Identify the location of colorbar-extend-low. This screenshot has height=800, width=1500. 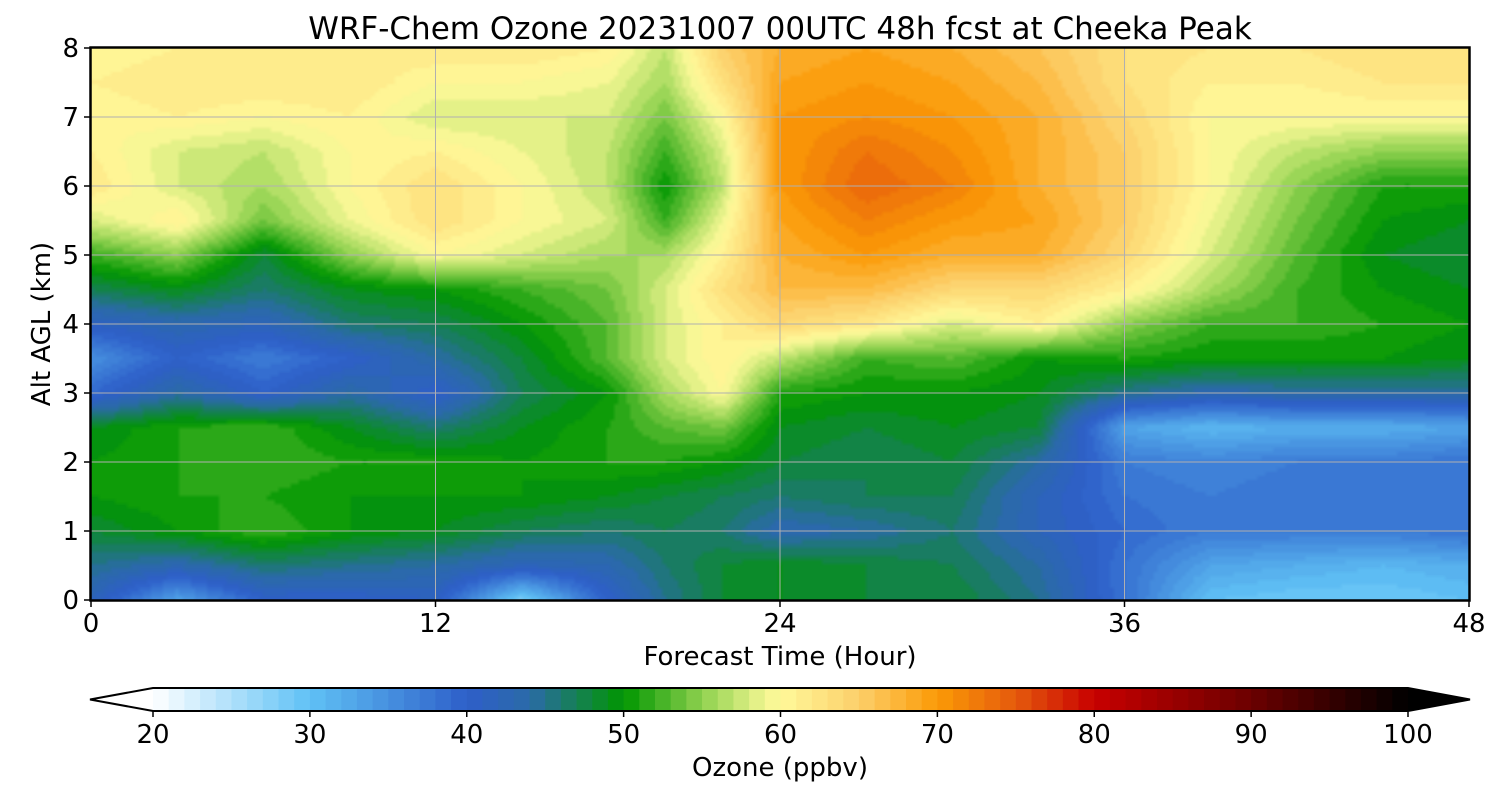
(121, 699).